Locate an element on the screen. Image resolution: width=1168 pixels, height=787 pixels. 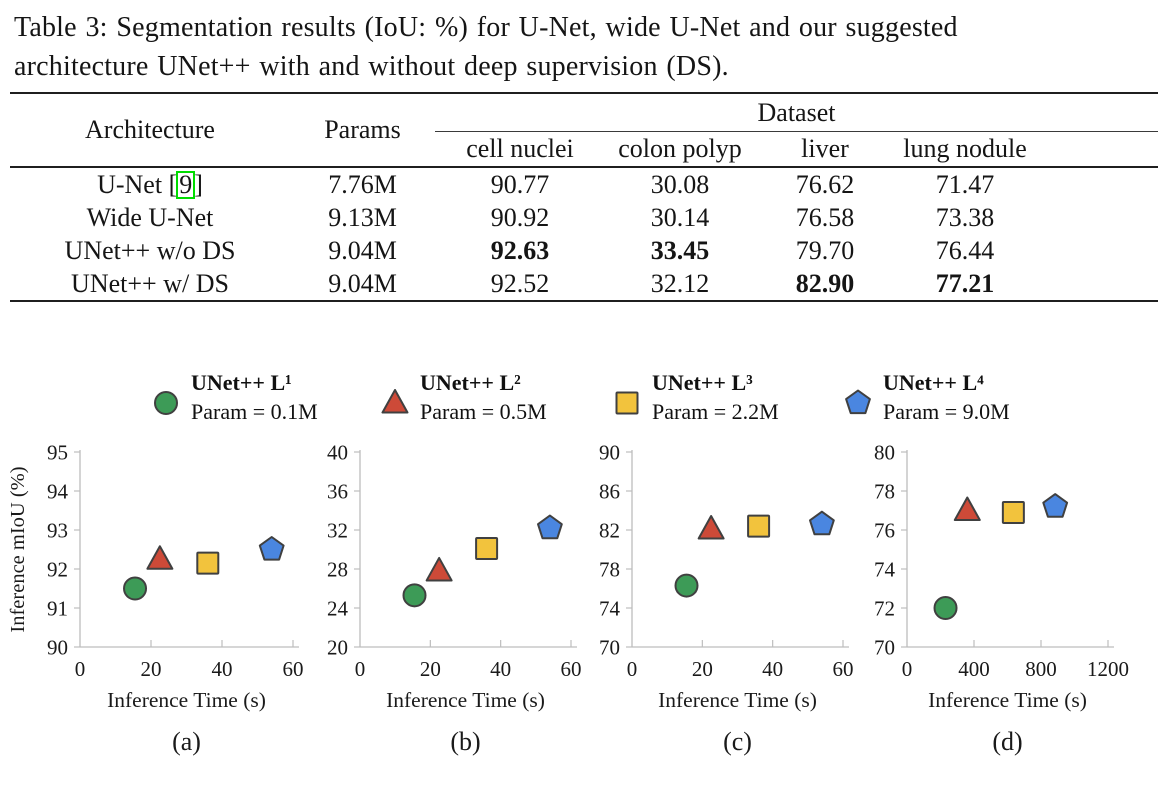
architecture-cell: U-Net [9] is located at coordinates (150, 184).